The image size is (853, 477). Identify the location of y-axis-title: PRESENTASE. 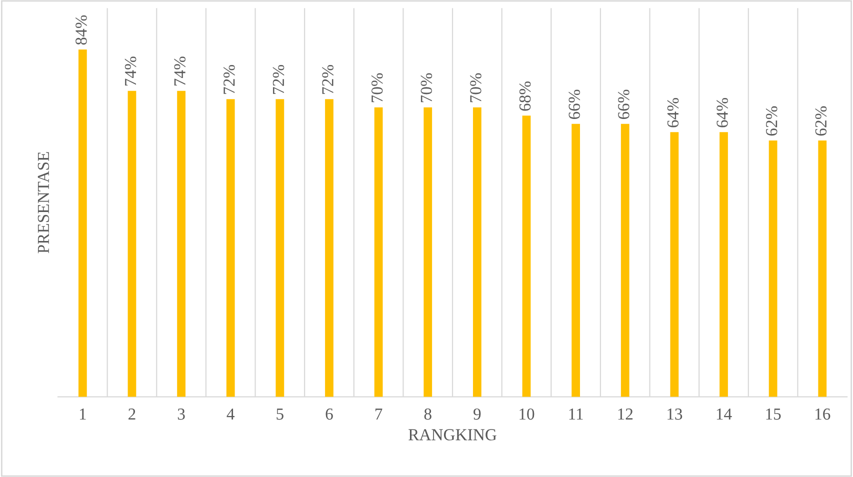
(44, 203).